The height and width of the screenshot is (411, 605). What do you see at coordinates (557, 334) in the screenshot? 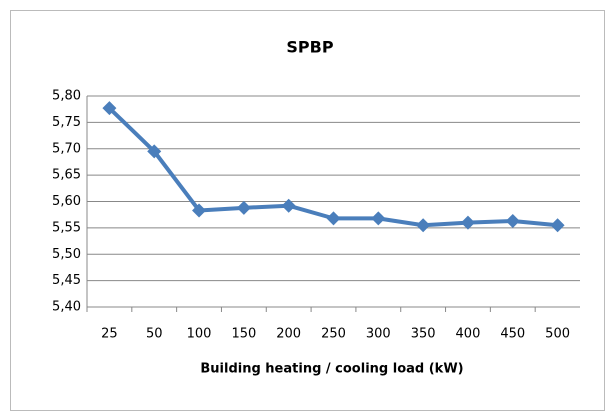
I see `x-tick-label: 500` at bounding box center [557, 334].